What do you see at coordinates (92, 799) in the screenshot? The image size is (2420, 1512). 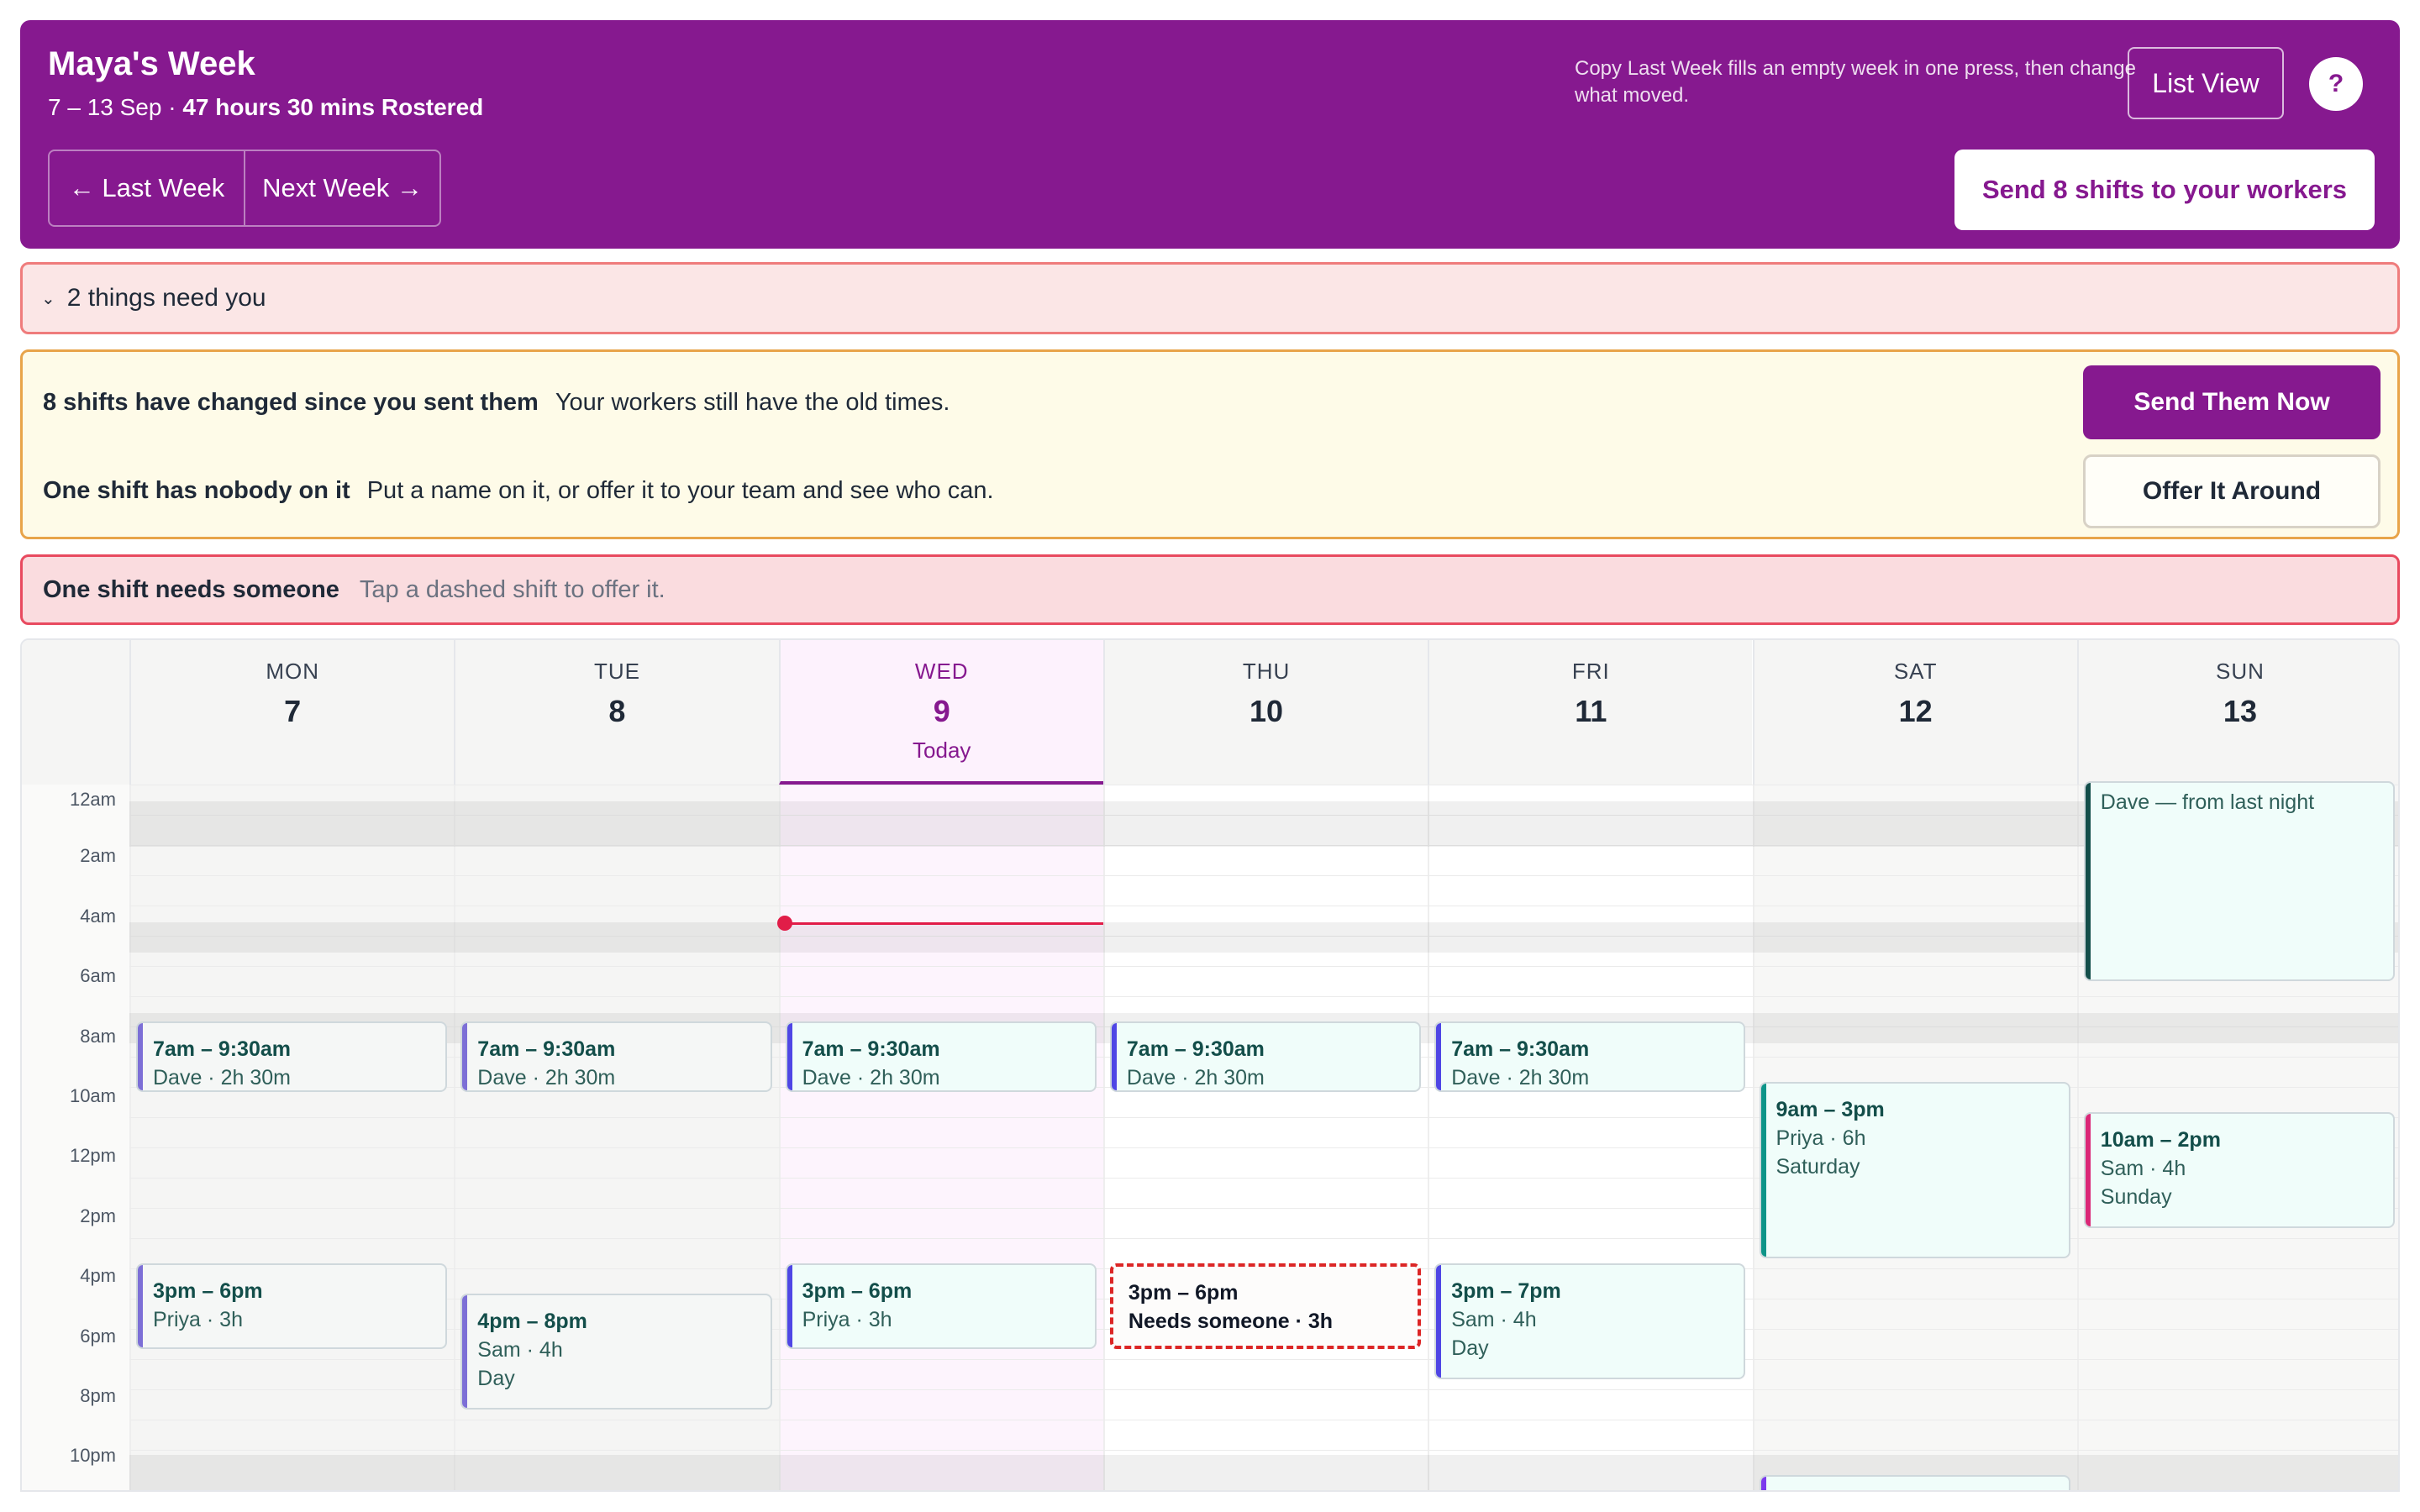 I see `hour-label: 12am` at bounding box center [92, 799].